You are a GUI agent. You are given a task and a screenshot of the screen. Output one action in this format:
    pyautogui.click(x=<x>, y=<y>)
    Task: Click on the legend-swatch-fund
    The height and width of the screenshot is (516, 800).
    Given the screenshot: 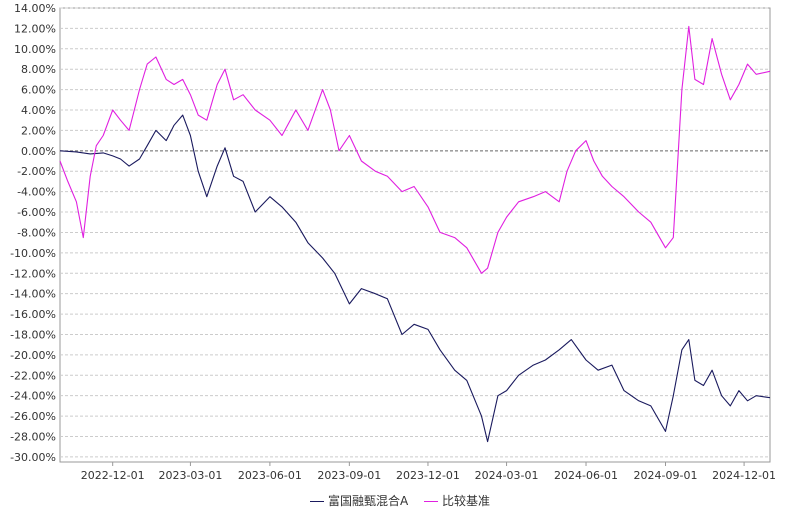 What is the action you would take?
    pyautogui.click(x=316, y=501)
    